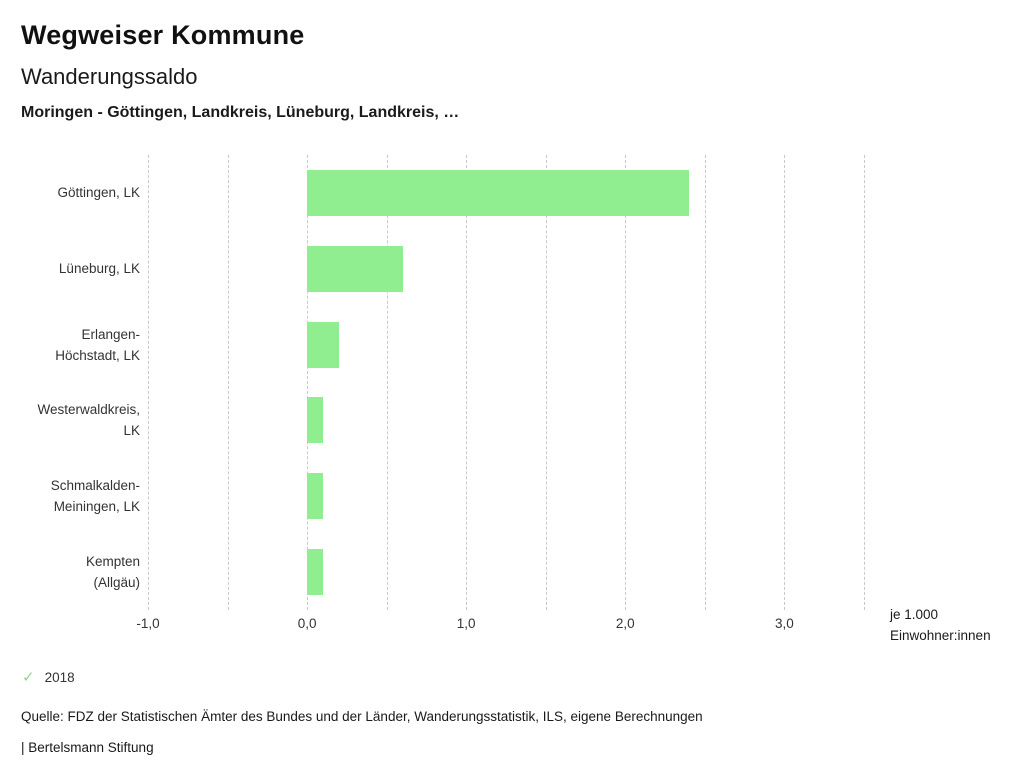 The height and width of the screenshot is (780, 1024). I want to click on x-tick-label: 3,0, so click(784, 623).